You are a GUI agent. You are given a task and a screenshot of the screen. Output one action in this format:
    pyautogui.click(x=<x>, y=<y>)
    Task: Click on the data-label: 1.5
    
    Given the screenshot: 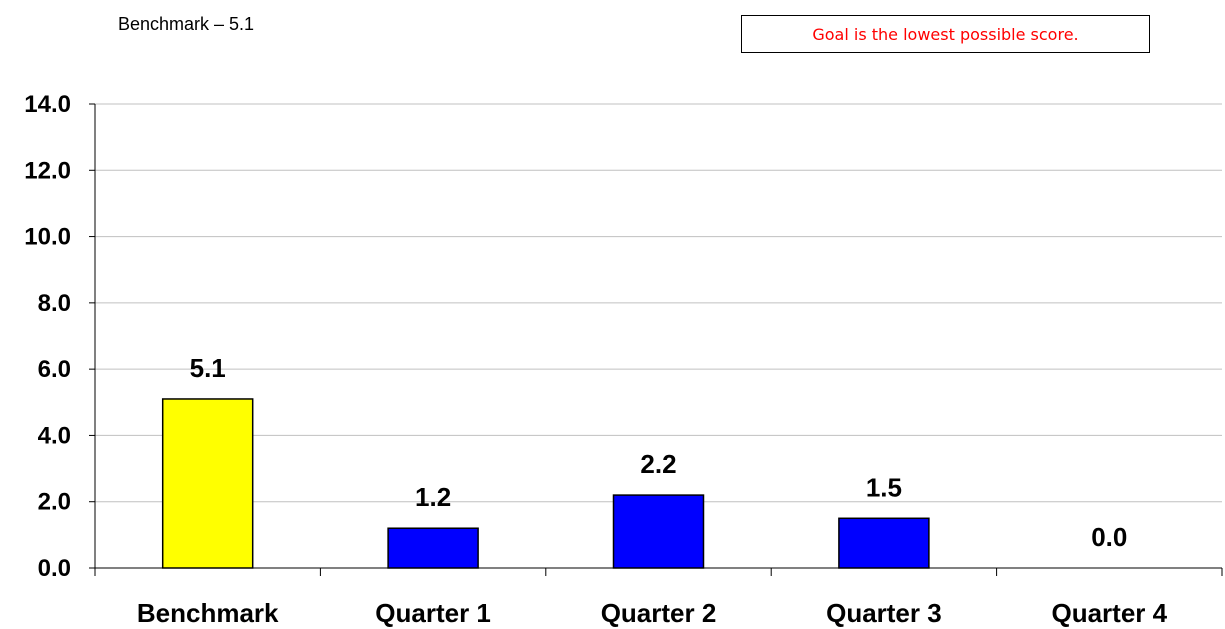 What is the action you would take?
    pyautogui.click(x=884, y=487)
    